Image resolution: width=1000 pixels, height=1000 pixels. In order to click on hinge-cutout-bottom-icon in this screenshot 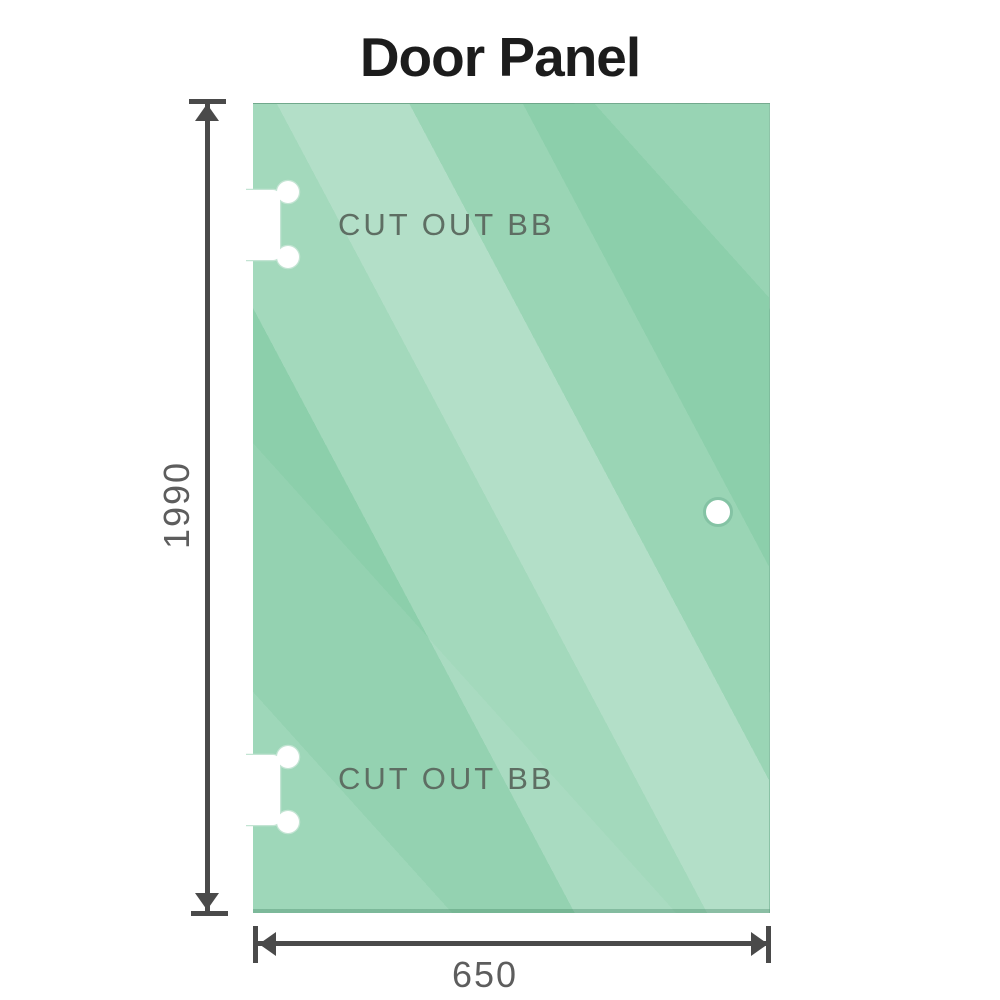, I will do `click(273, 789)`.